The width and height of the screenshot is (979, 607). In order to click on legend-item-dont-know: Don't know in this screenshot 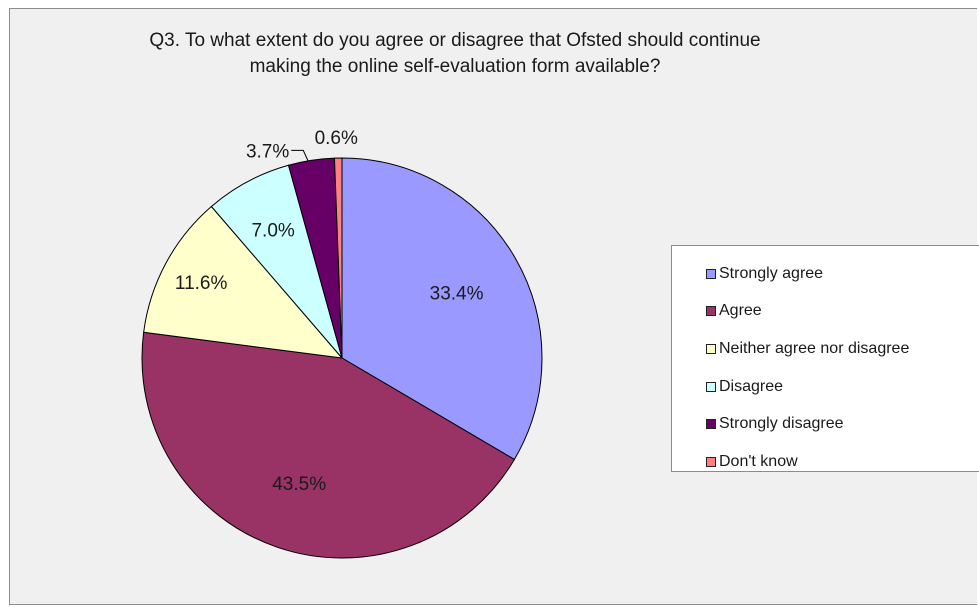, I will do `click(825, 462)`.